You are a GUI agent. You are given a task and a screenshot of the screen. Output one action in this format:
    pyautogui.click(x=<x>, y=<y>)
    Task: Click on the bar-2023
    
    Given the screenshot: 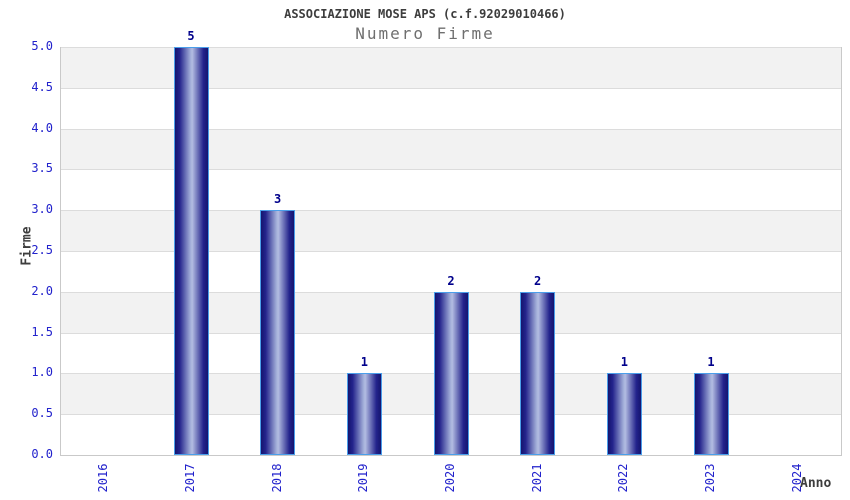 What is the action you would take?
    pyautogui.click(x=711, y=414)
    